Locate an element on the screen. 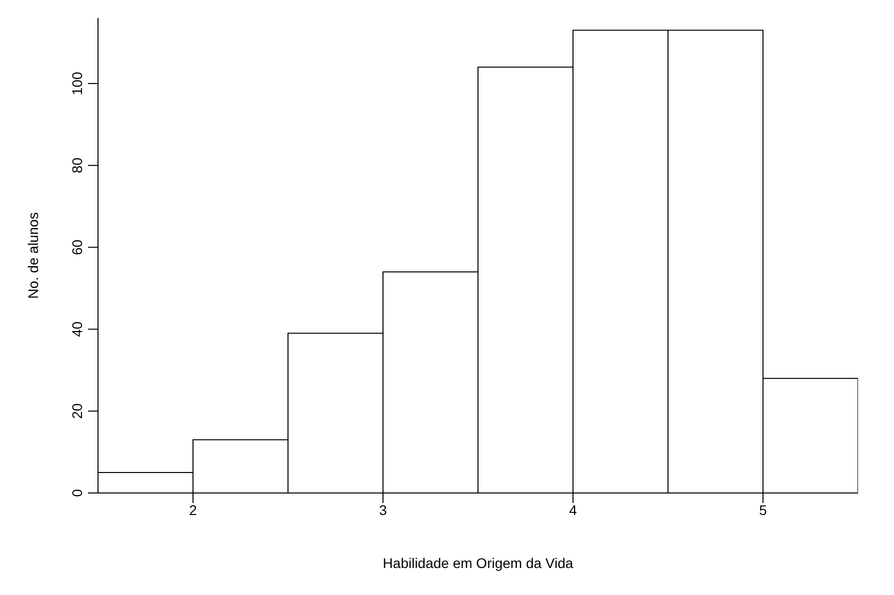  x-tick-label: 4 is located at coordinates (573, 510).